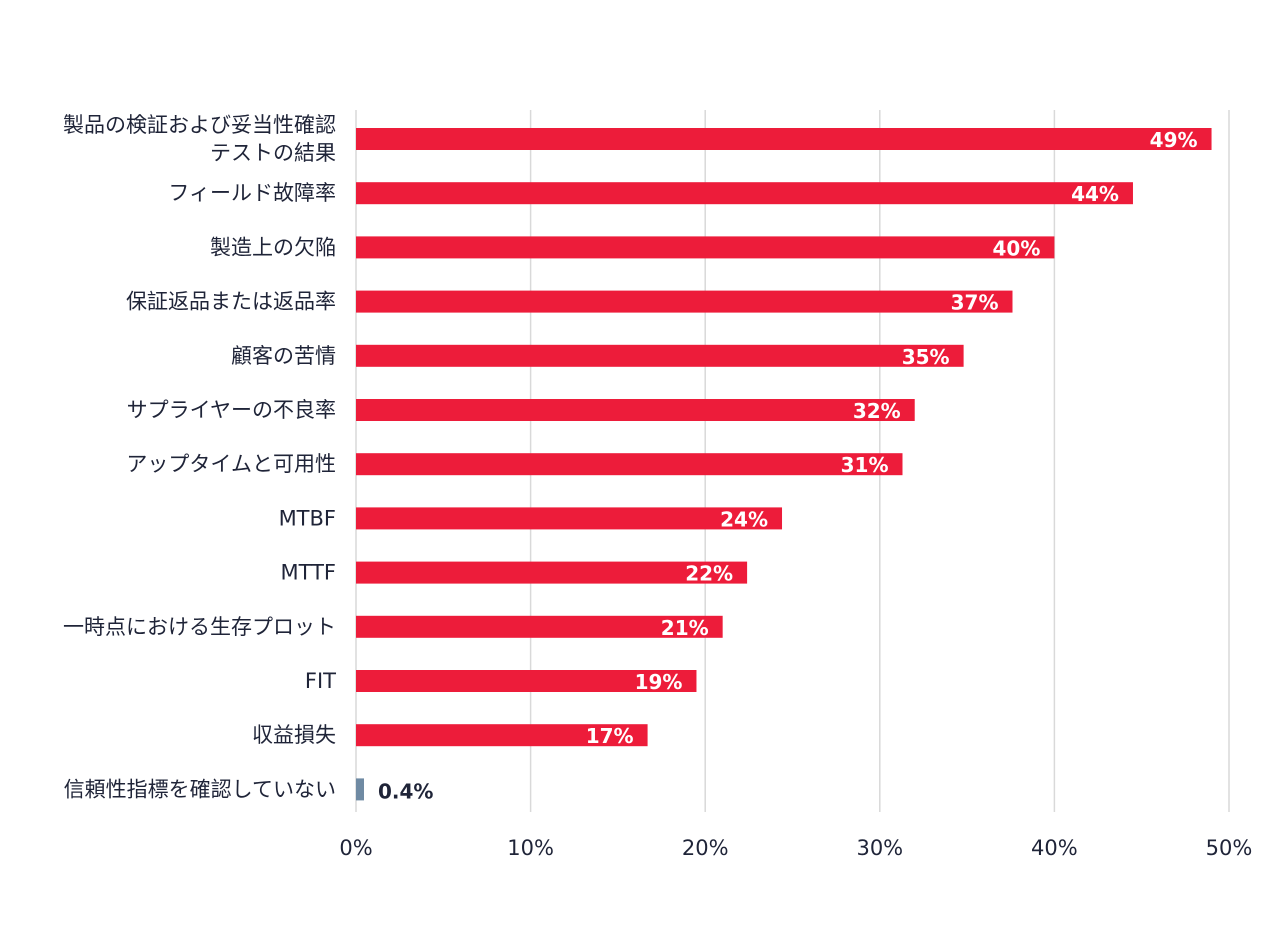 The width and height of the screenshot is (1280, 928). Describe the element at coordinates (307, 518) in the screenshot. I see `category-label: MTBF` at that location.